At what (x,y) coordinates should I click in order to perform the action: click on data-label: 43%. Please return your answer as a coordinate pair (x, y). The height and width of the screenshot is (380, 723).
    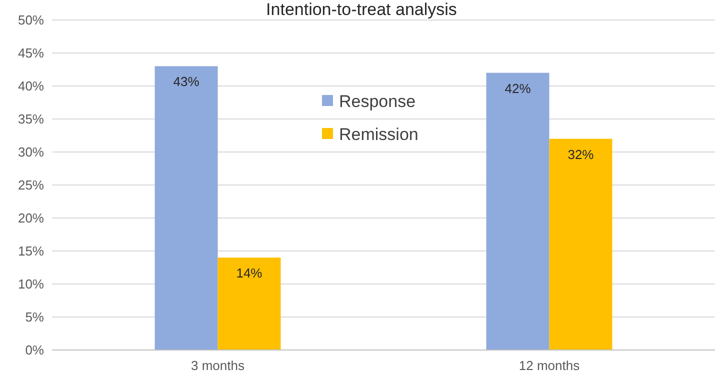
    Looking at the image, I should click on (186, 82).